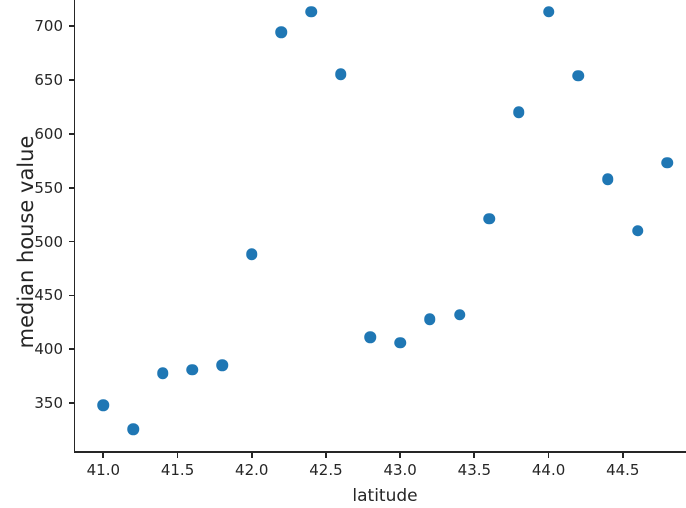 The height and width of the screenshot is (508, 686). I want to click on x-tick-label: 41.0, so click(103, 470).